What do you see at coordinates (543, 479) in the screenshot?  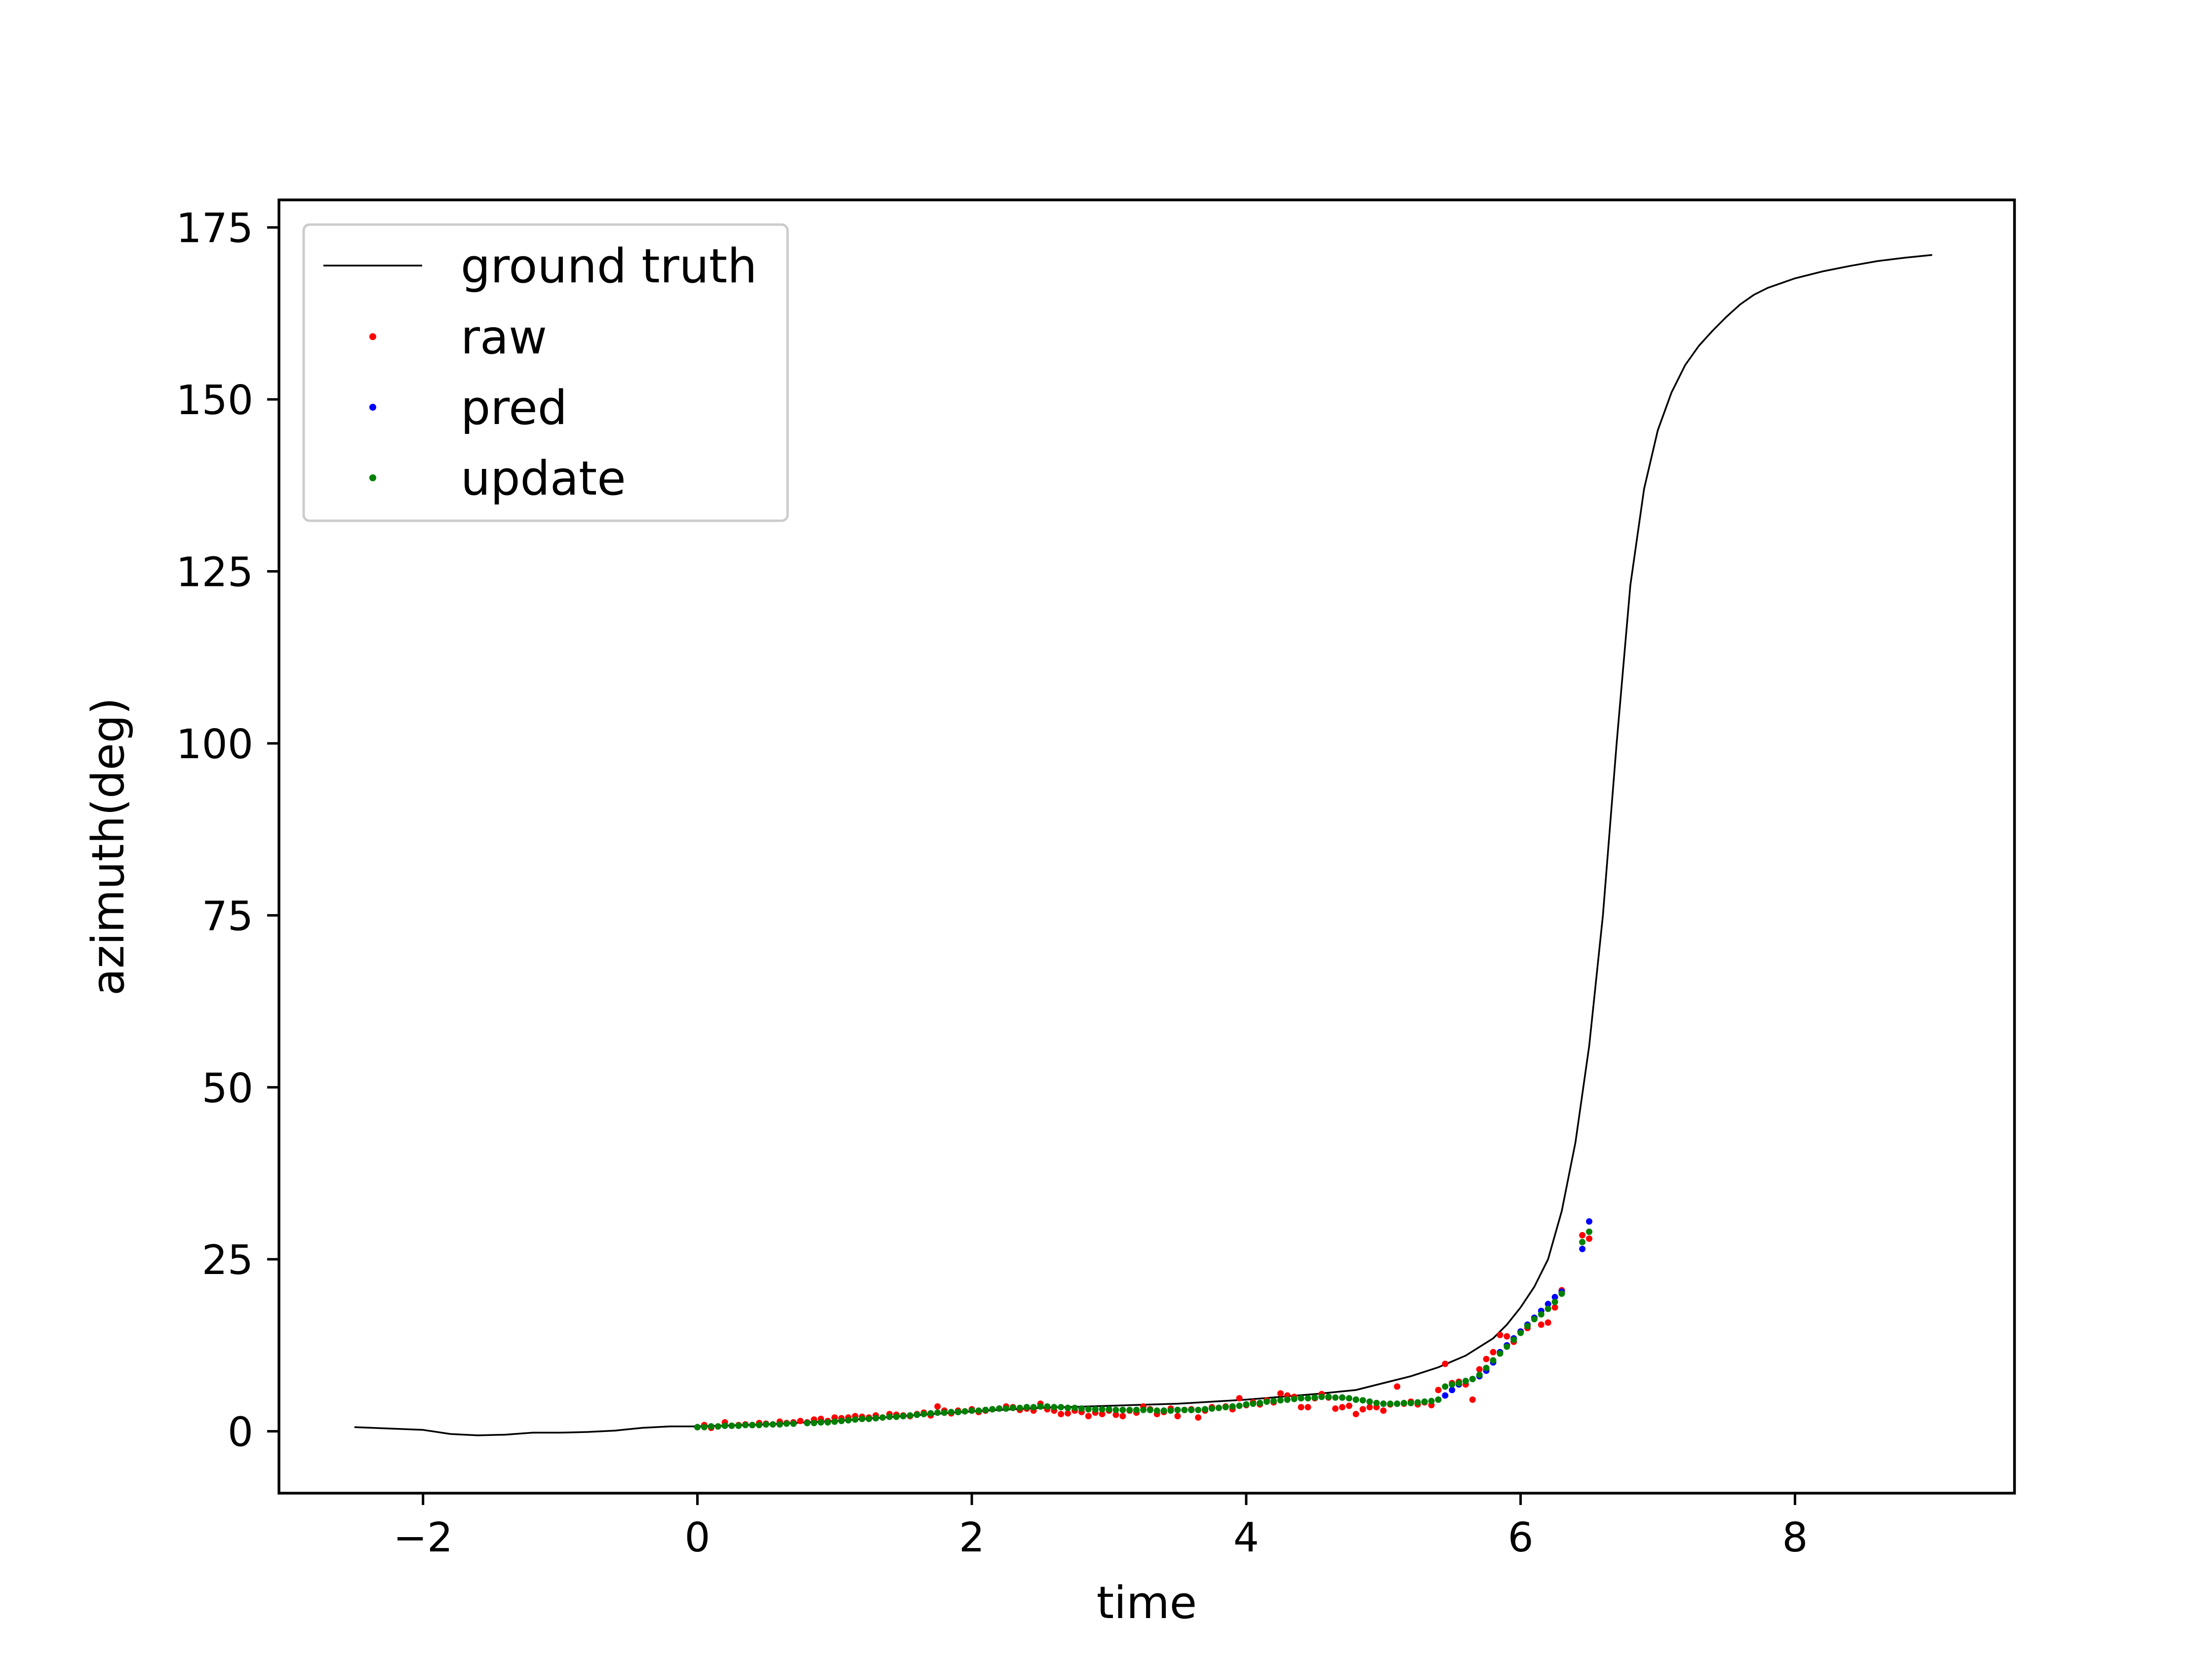 I see `legend-update-label: update` at bounding box center [543, 479].